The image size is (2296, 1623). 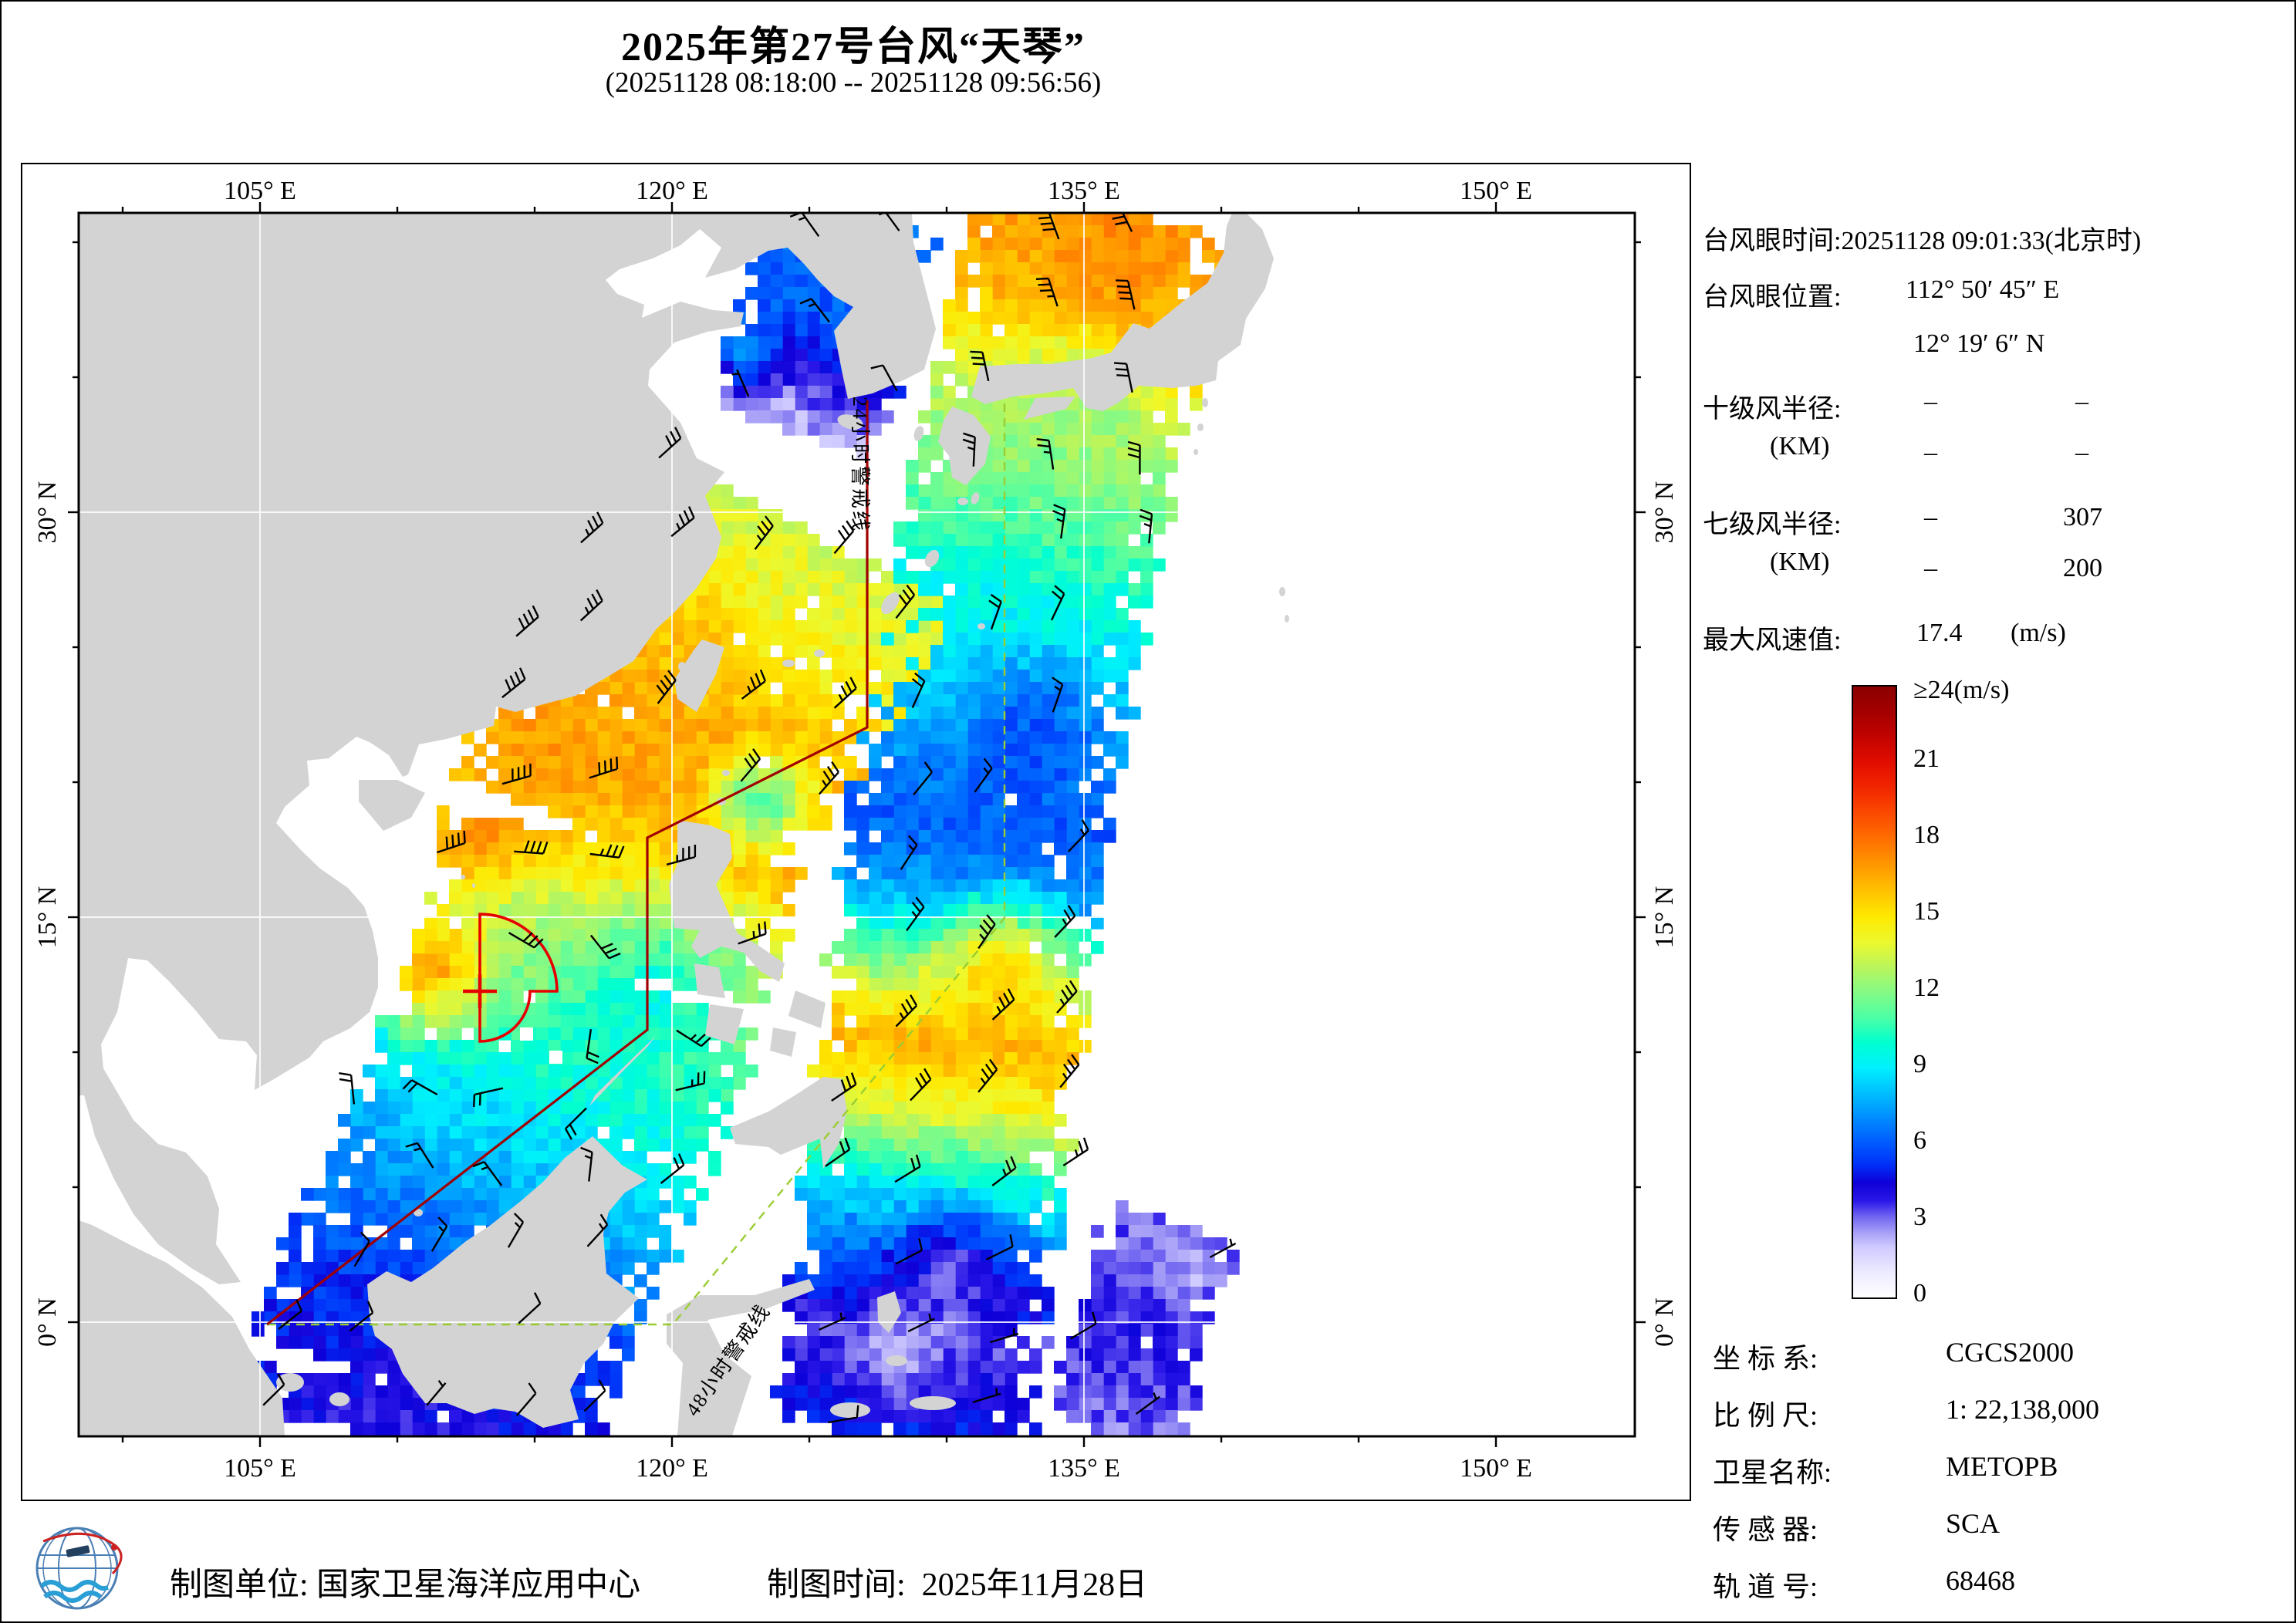 What do you see at coordinates (853, 83) in the screenshot?
I see `page-subtitle: (20251128 08:18:00 -- 20251128 09:56:56)` at bounding box center [853, 83].